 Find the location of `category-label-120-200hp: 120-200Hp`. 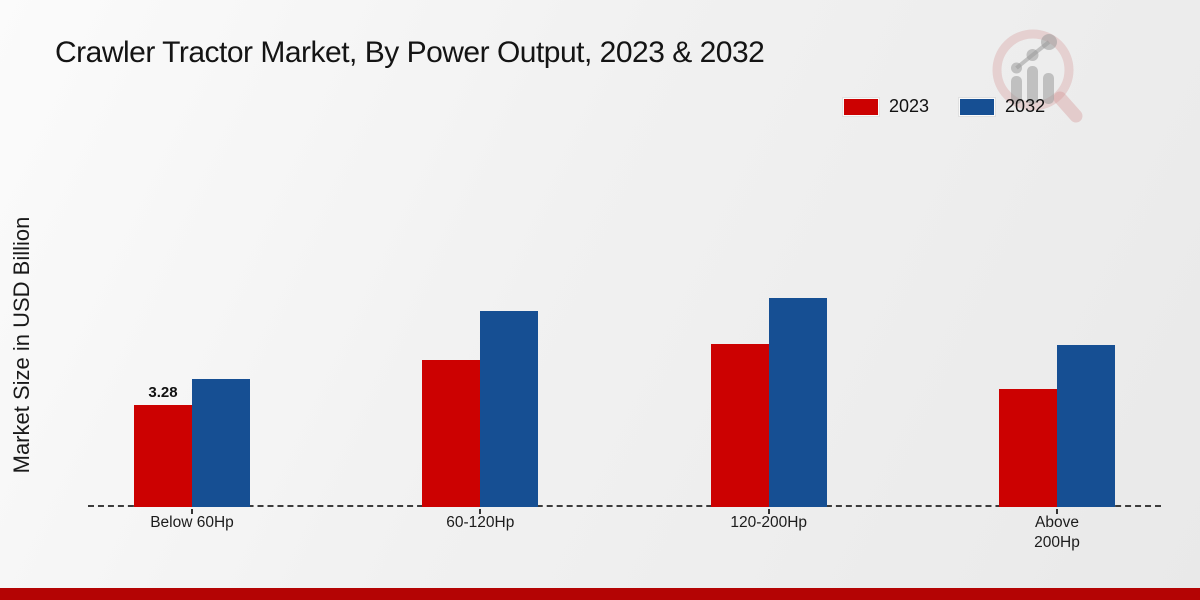

category-label-120-200hp: 120-200Hp is located at coordinates (769, 522).